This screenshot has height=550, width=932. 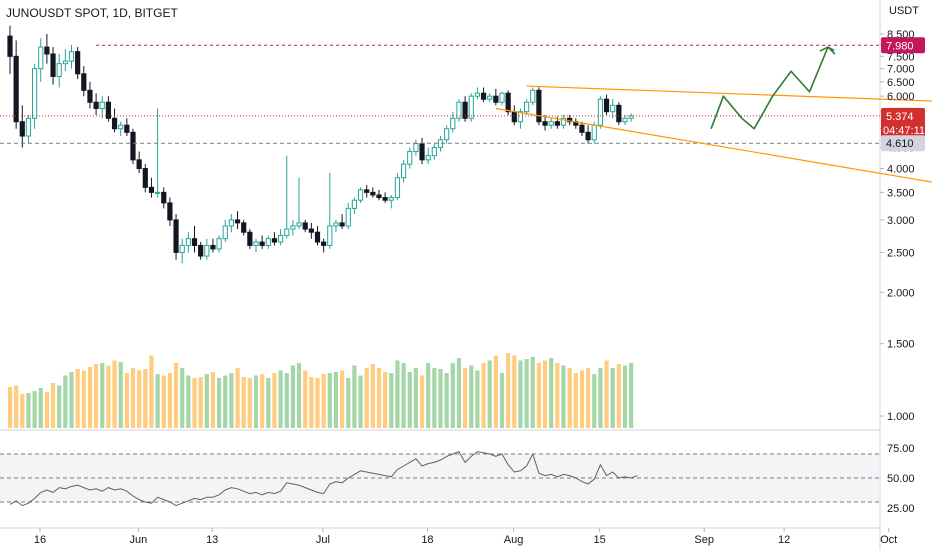 What do you see at coordinates (440, 478) in the screenshot?
I see `rsi-band` at bounding box center [440, 478].